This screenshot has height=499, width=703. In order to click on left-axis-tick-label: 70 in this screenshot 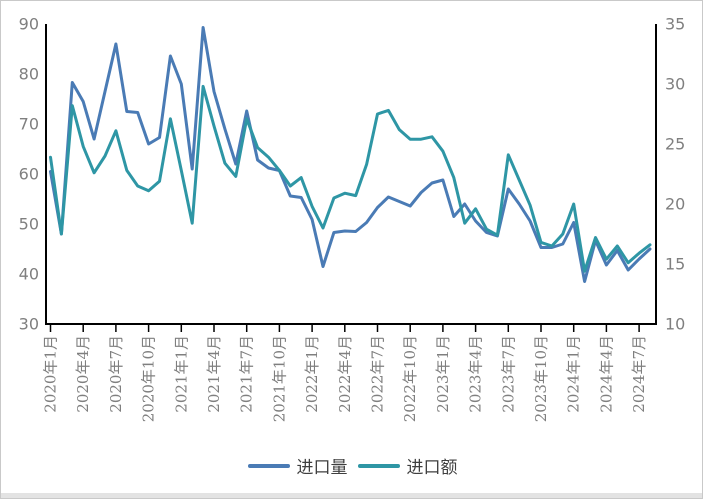, I will do `click(29, 124)`.